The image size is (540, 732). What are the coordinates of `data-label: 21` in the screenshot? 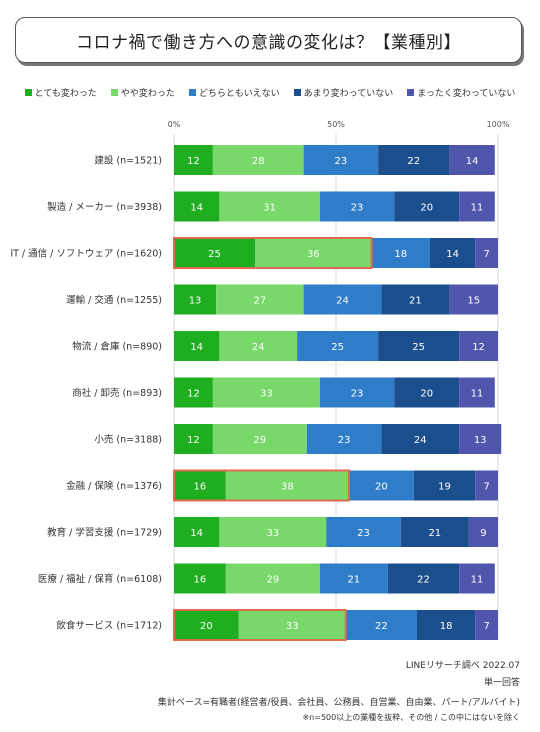 It's located at (353, 580).